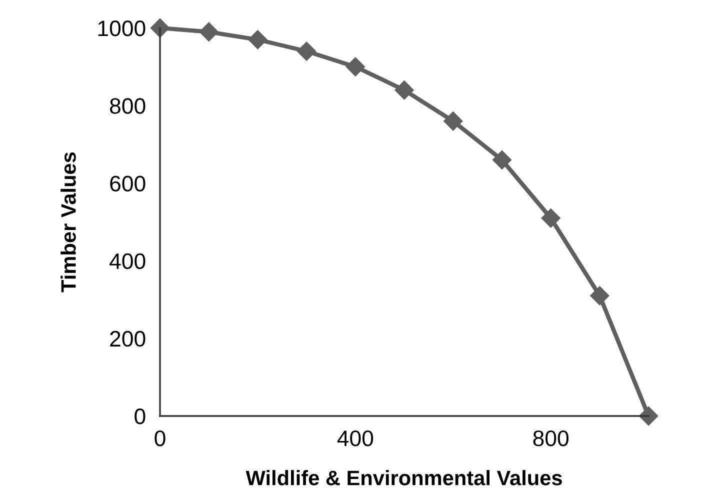  I want to click on y-axis-title: Timber Values, so click(68, 222).